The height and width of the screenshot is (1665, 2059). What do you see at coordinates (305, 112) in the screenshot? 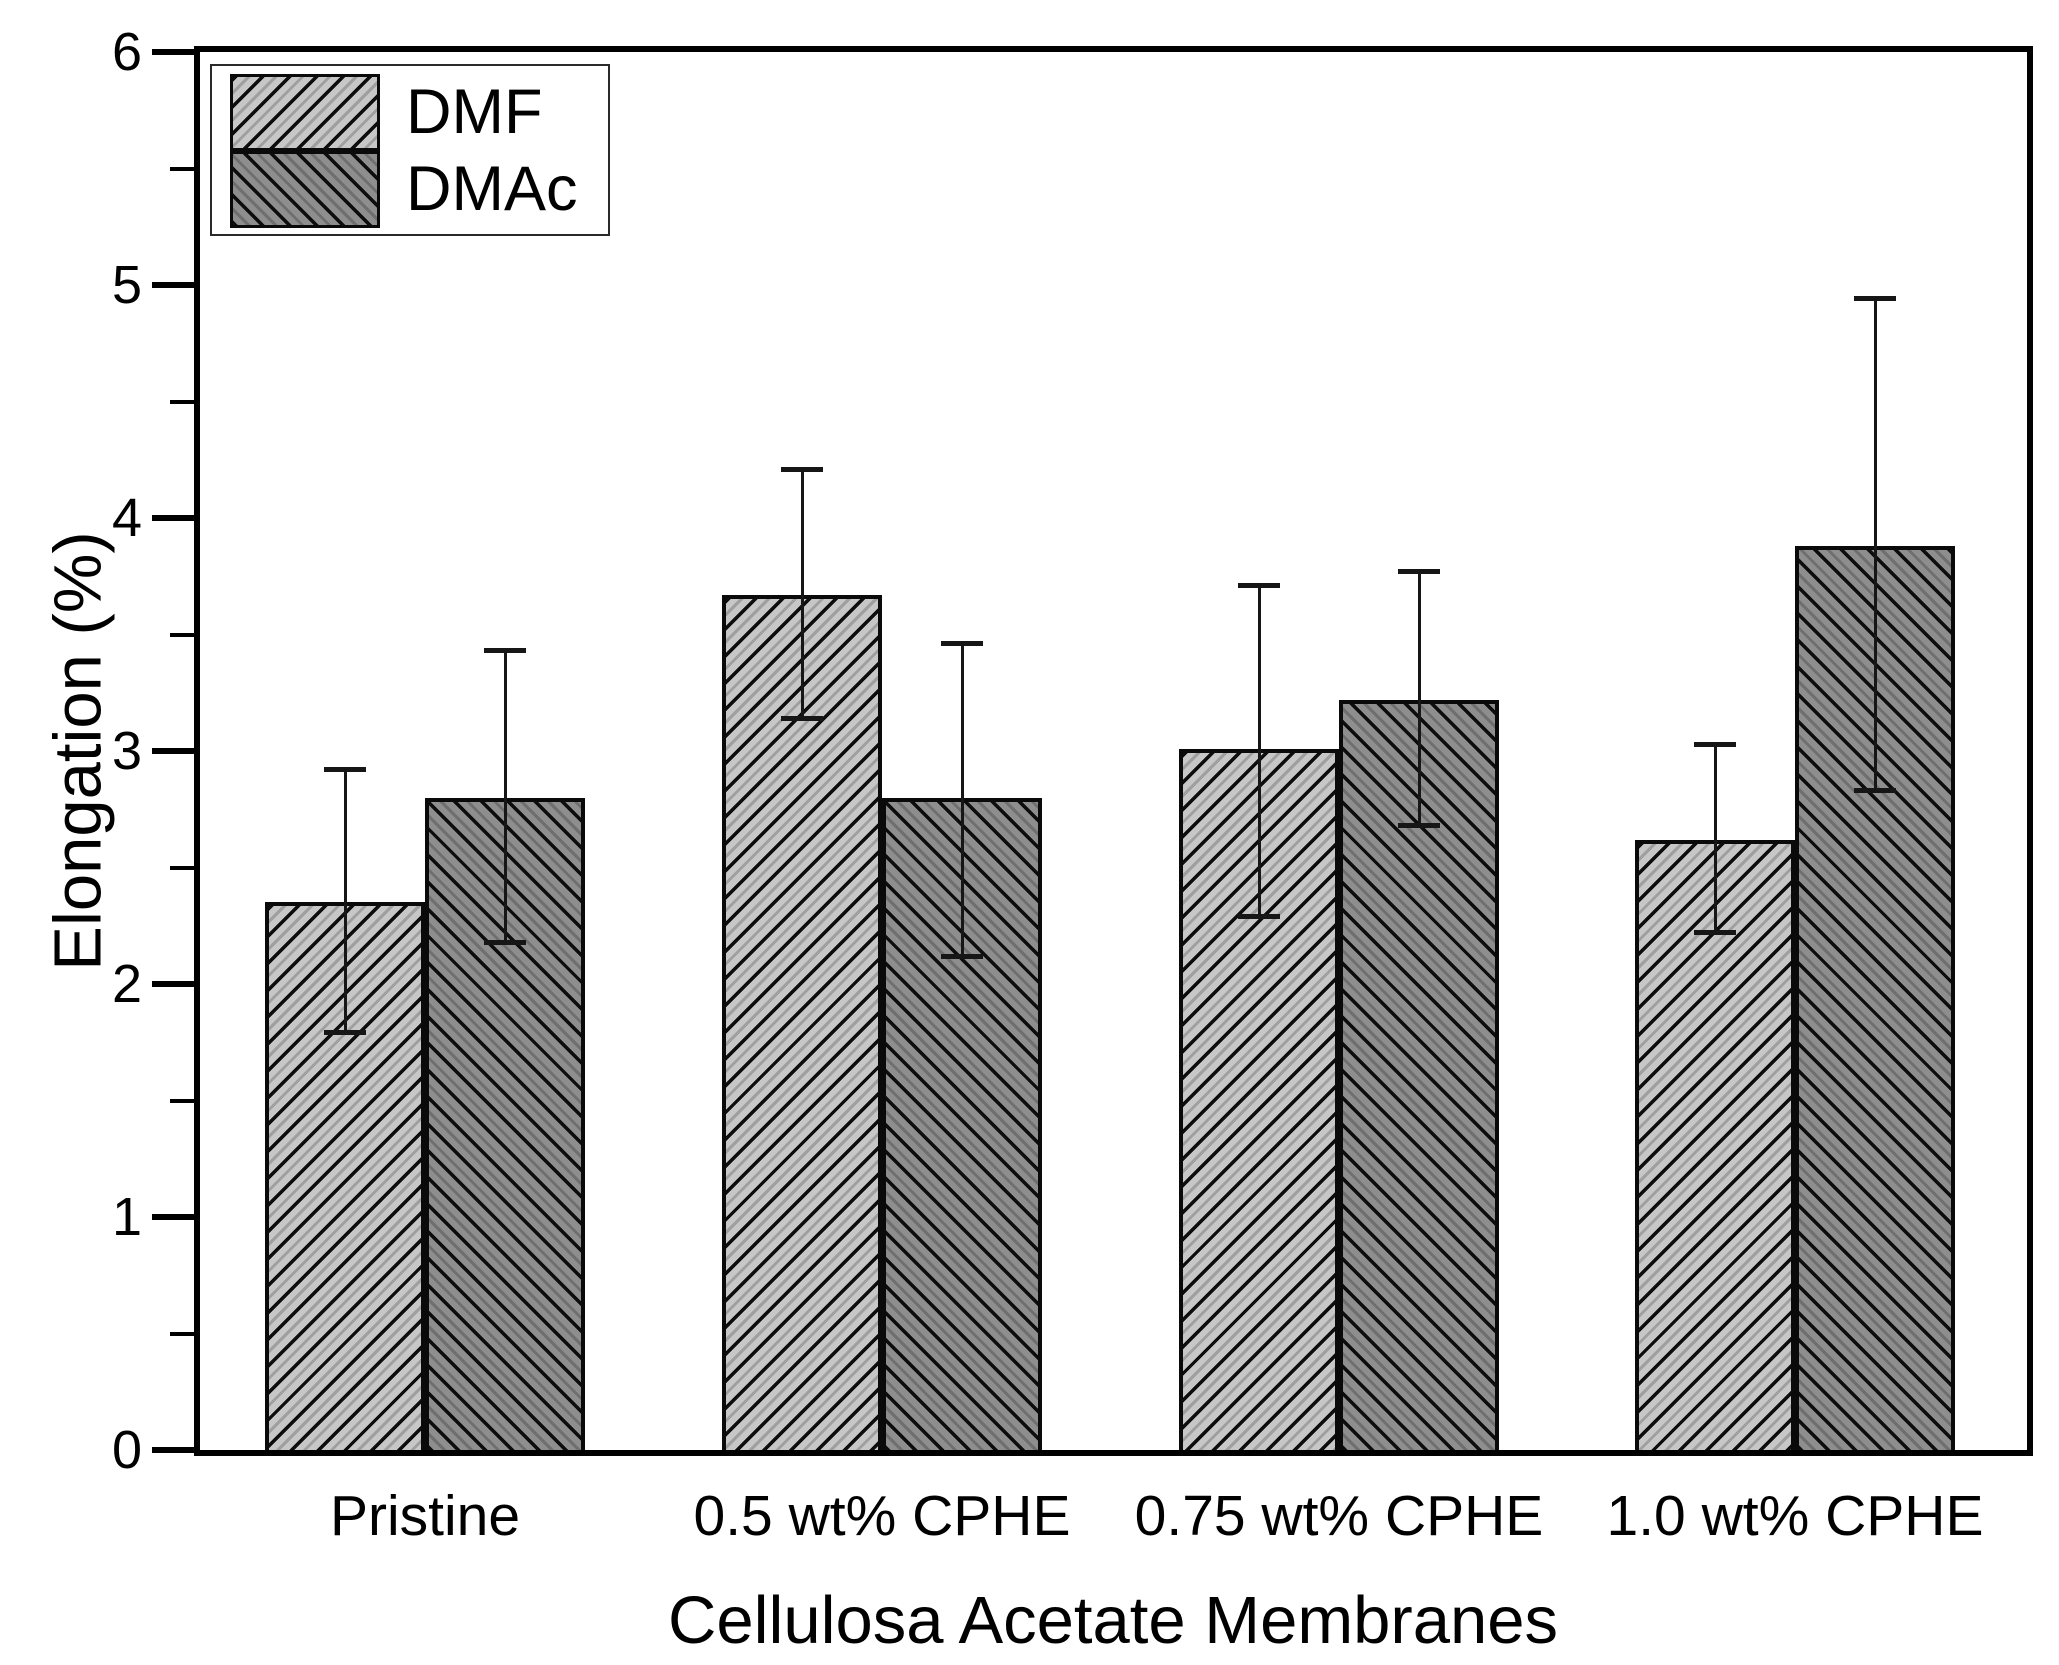
I see `legend-swatch-dmf` at bounding box center [305, 112].